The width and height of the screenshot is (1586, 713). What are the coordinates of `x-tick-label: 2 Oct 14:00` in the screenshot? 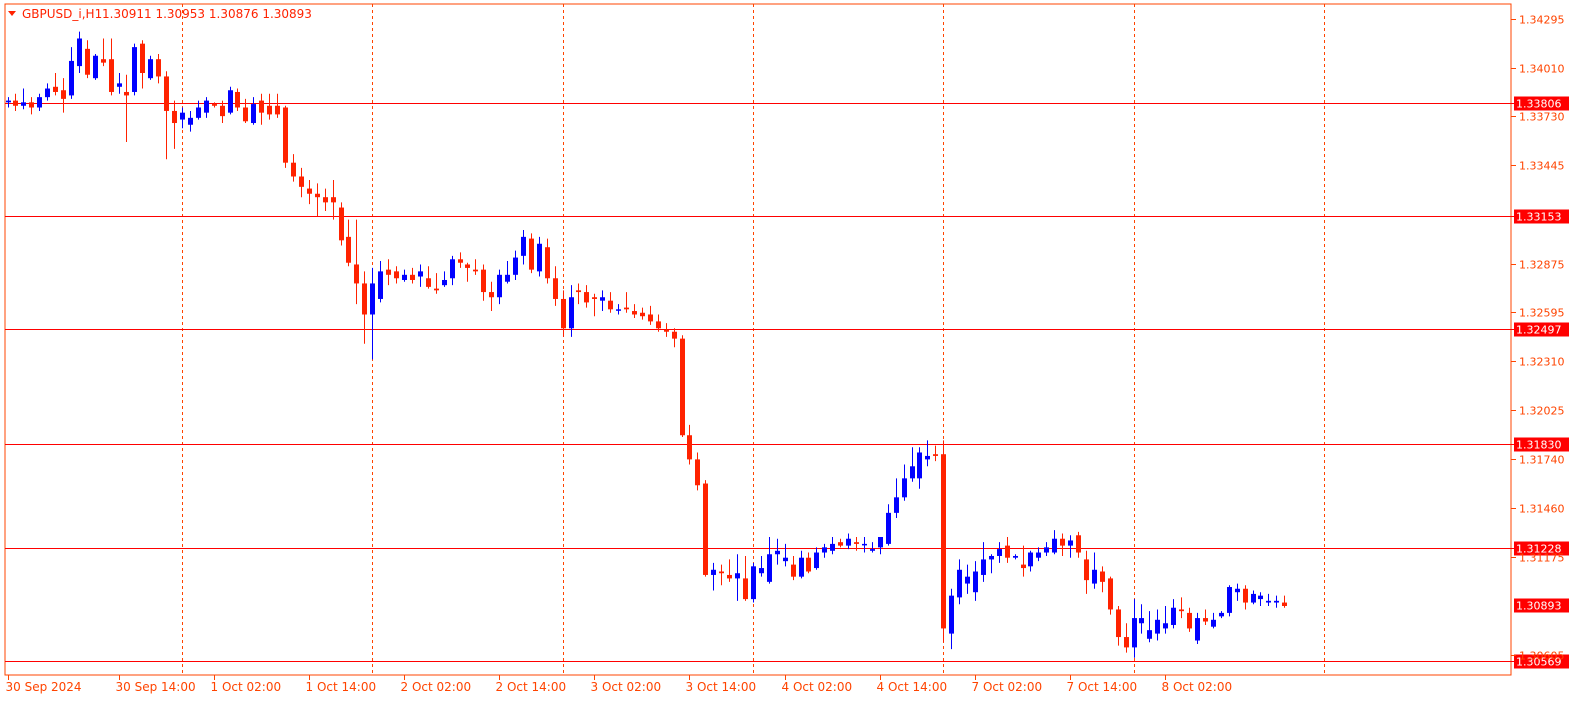 It's located at (531, 687).